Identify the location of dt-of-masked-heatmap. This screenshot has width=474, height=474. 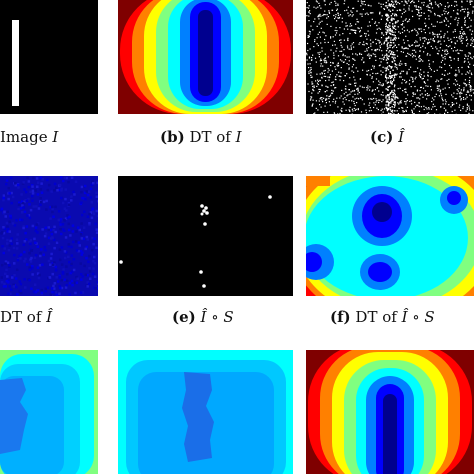
(390, 236).